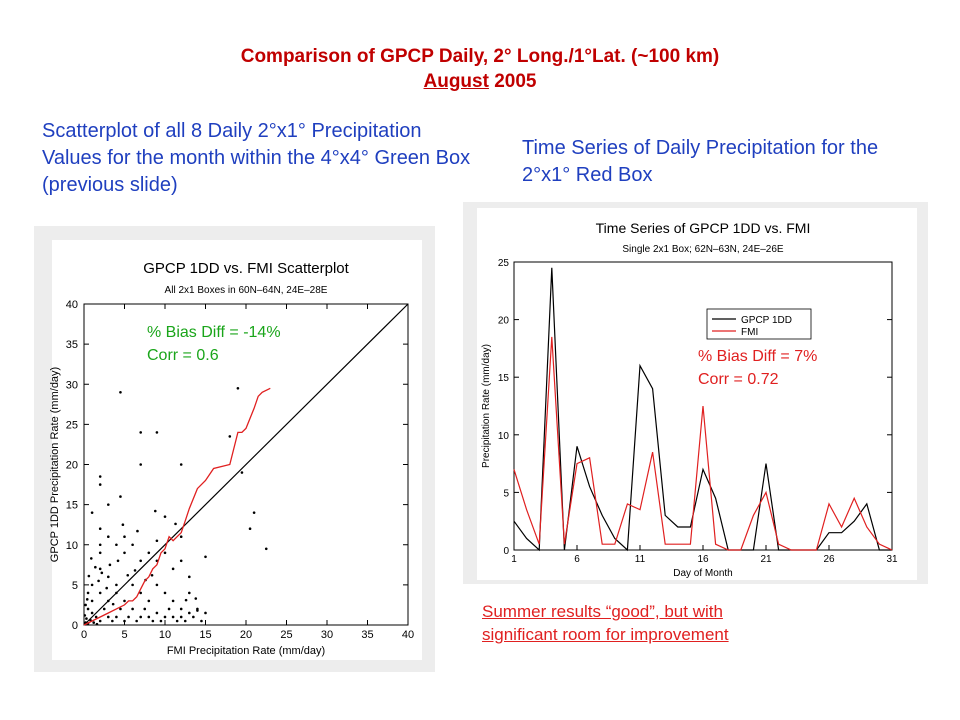 This screenshot has height=720, width=960. What do you see at coordinates (286, 635) in the screenshot?
I see `x-tick-label: 25` at bounding box center [286, 635].